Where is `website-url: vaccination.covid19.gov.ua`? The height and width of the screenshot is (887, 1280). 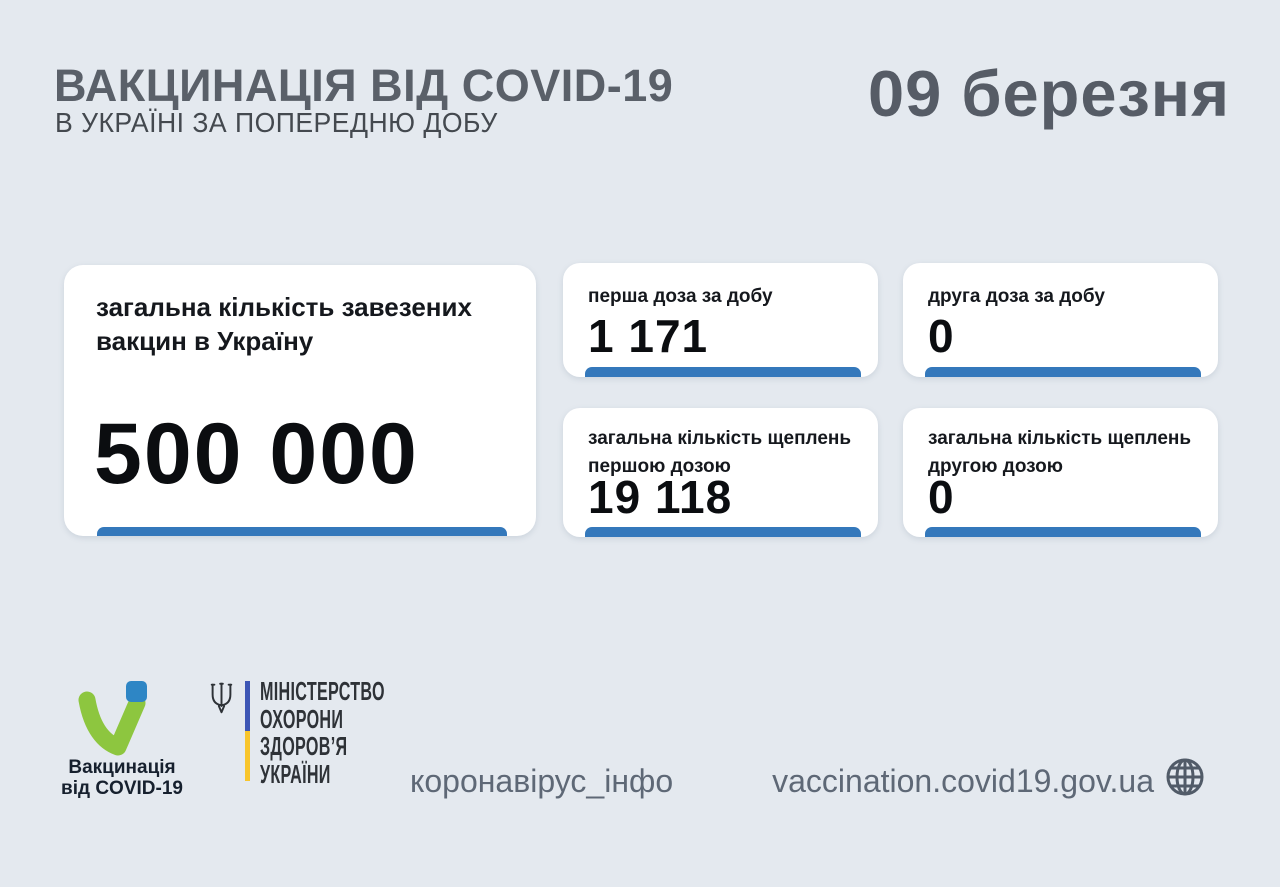 website-url: vaccination.covid19.gov.ua is located at coordinates (963, 781).